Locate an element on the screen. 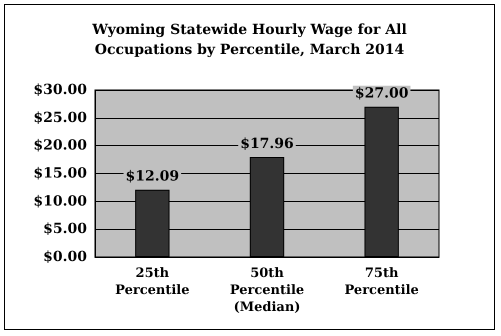  y-tick-label: $20.00 is located at coordinates (60, 146).